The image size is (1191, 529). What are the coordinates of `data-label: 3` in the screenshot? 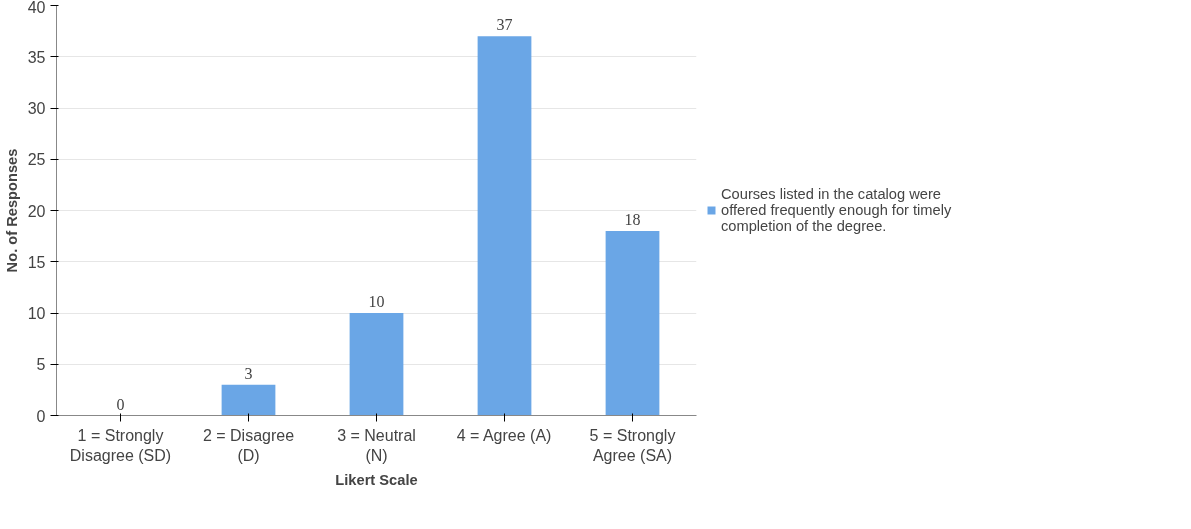 It's located at (248, 373).